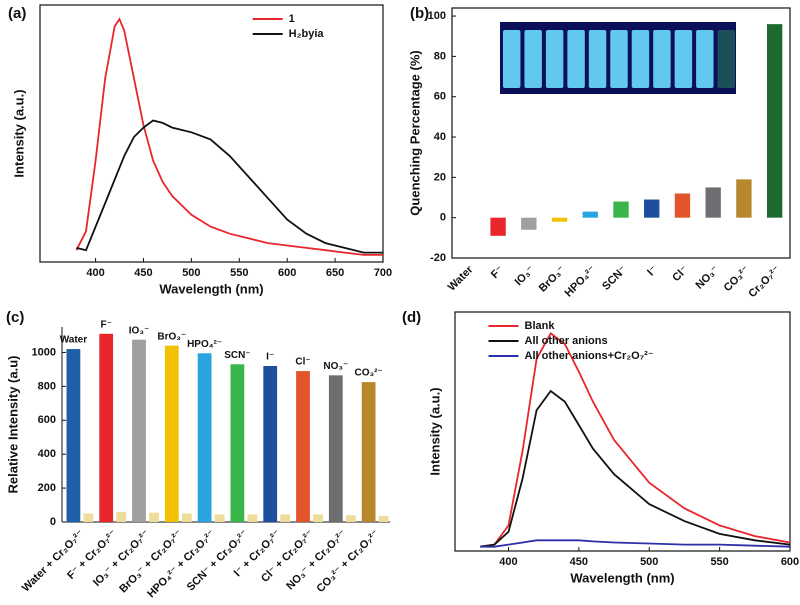  I want to click on y-tick-label: 20, so click(440, 177).